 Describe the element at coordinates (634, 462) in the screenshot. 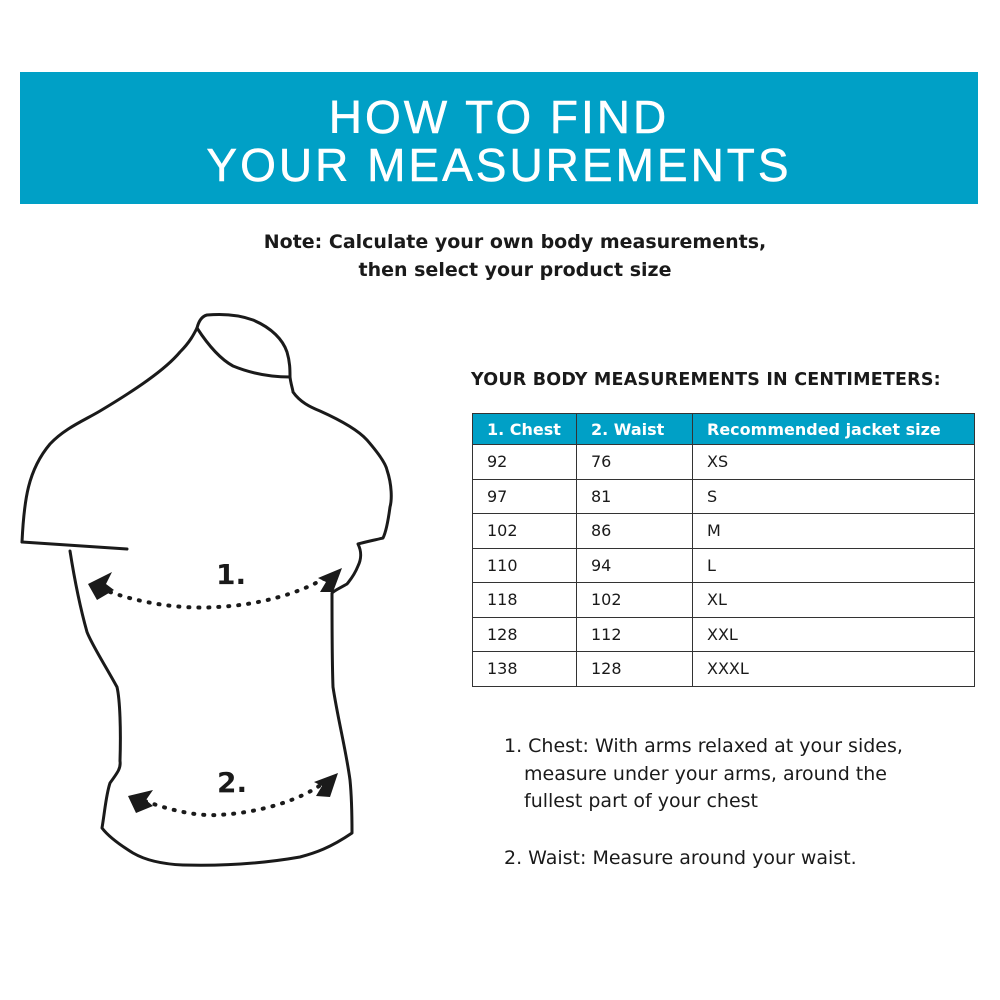

I see `waist-cell: 76` at that location.